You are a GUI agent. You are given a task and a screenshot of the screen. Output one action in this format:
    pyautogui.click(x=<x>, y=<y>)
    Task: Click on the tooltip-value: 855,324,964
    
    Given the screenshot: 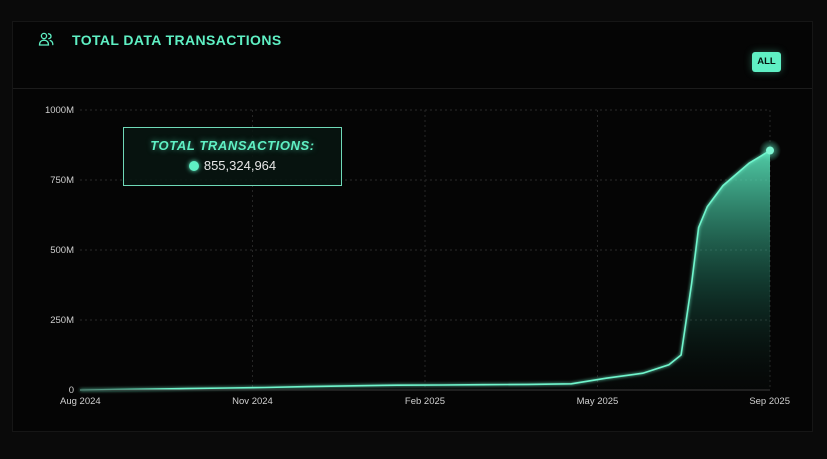 What is the action you would take?
    pyautogui.click(x=240, y=165)
    